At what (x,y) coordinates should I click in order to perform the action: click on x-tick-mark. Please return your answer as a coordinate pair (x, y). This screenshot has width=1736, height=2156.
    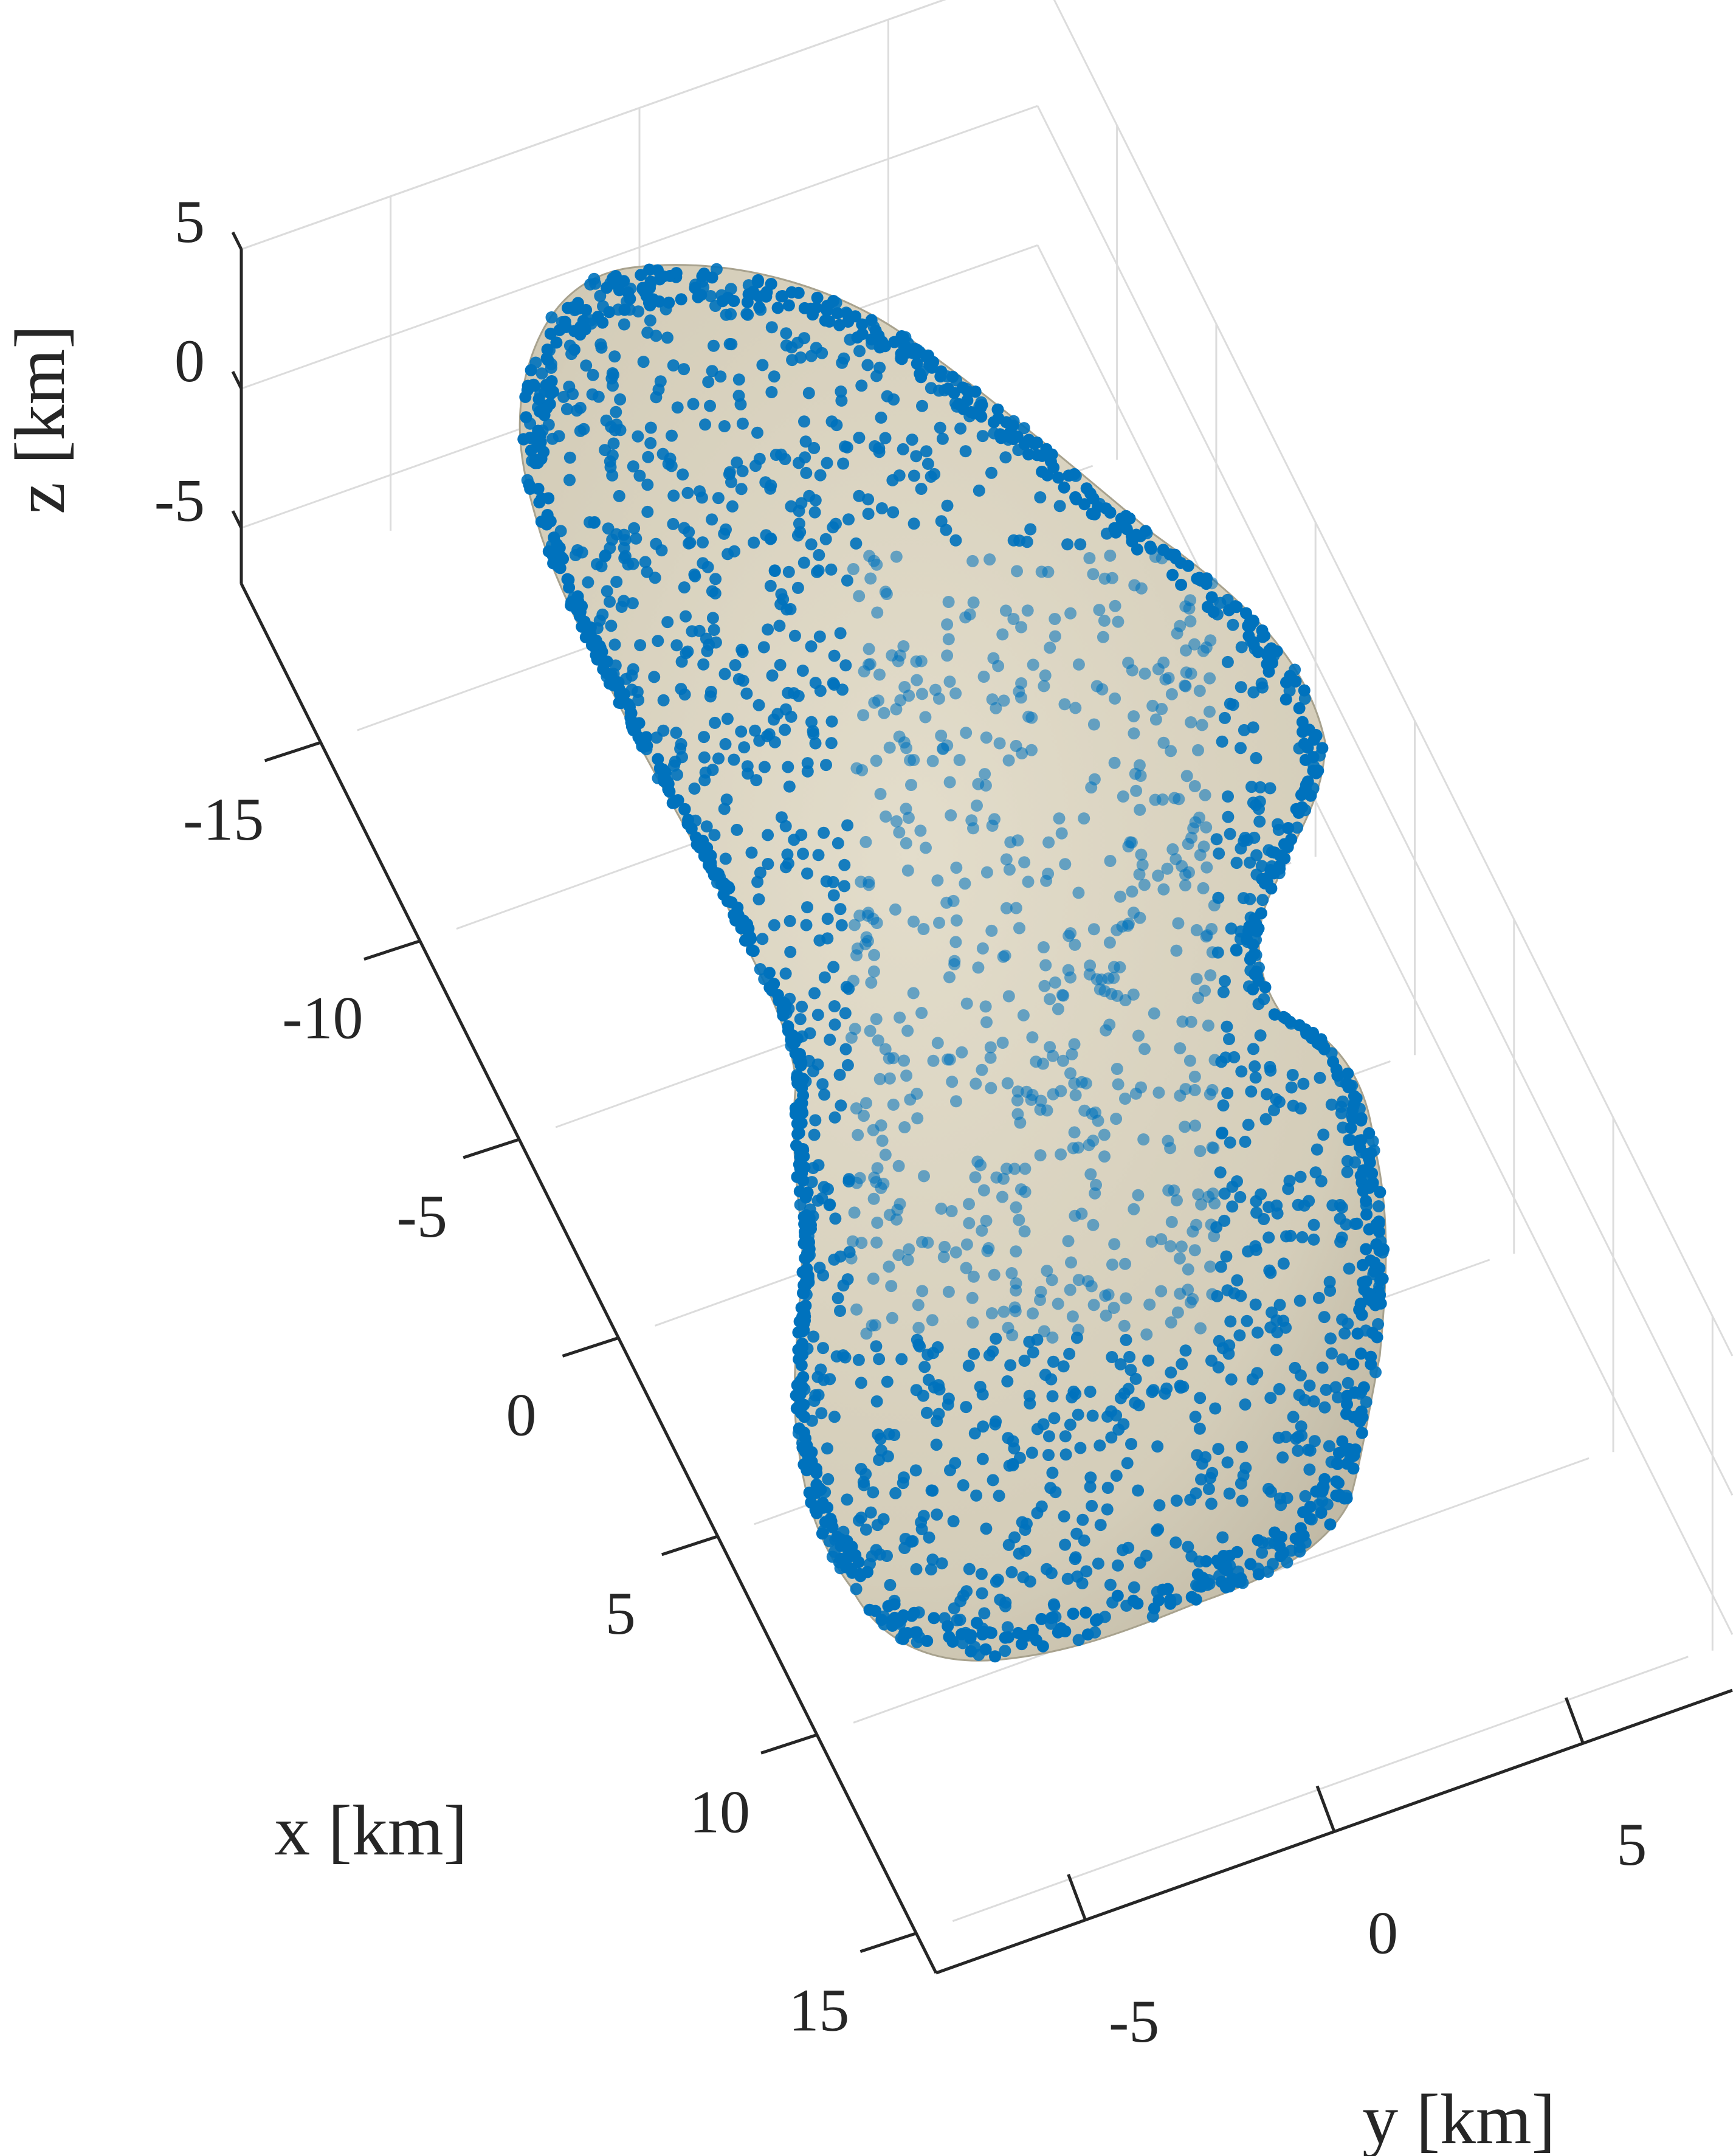
    Looking at the image, I should click on (689, 1546).